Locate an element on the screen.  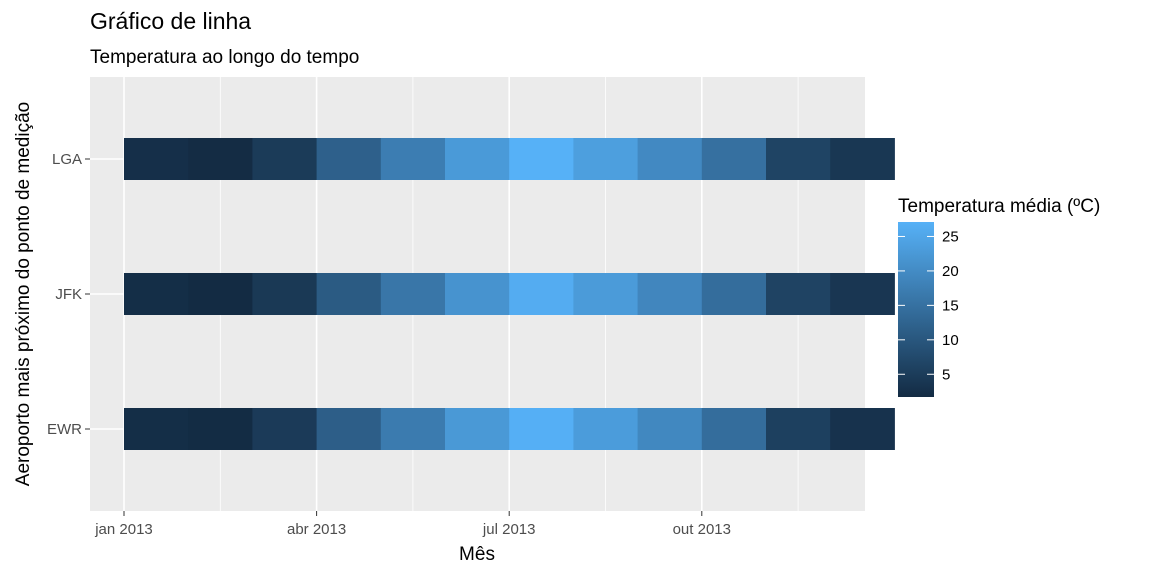
legend-title: Temperatura média (ºC) is located at coordinates (999, 206).